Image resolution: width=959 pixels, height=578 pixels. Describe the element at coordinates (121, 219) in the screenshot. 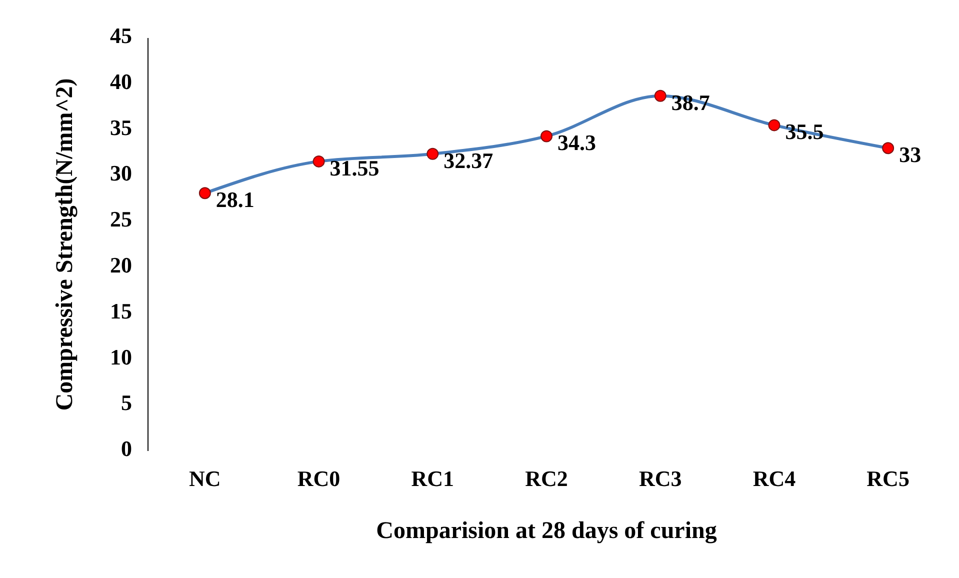

I see `y-tick-label: 25` at that location.